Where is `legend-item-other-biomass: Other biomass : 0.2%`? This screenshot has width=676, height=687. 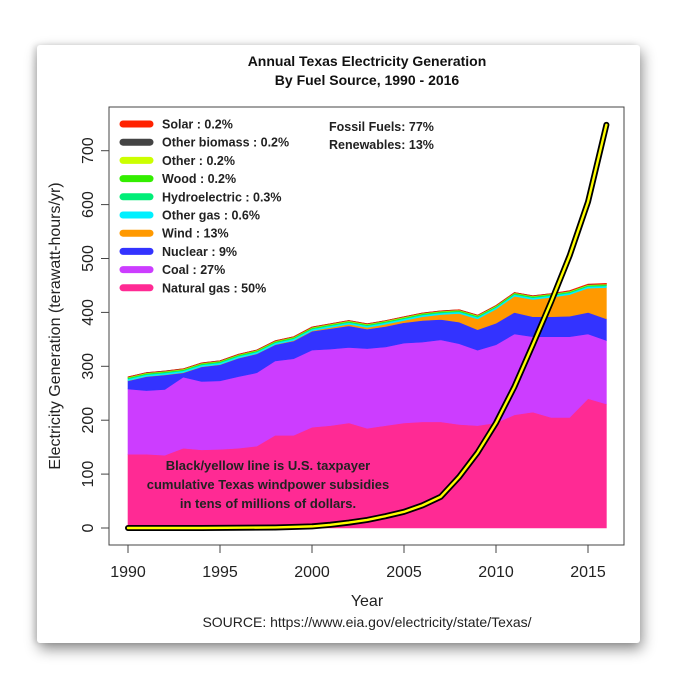
legend-item-other-biomass: Other biomass : 0.2% is located at coordinates (204, 143).